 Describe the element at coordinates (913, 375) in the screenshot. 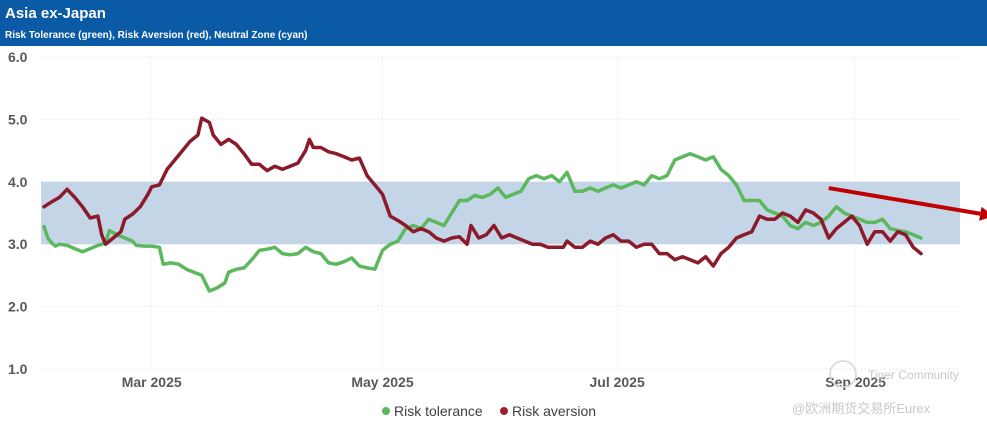

I see `watermark-brand: Tiger Community` at that location.